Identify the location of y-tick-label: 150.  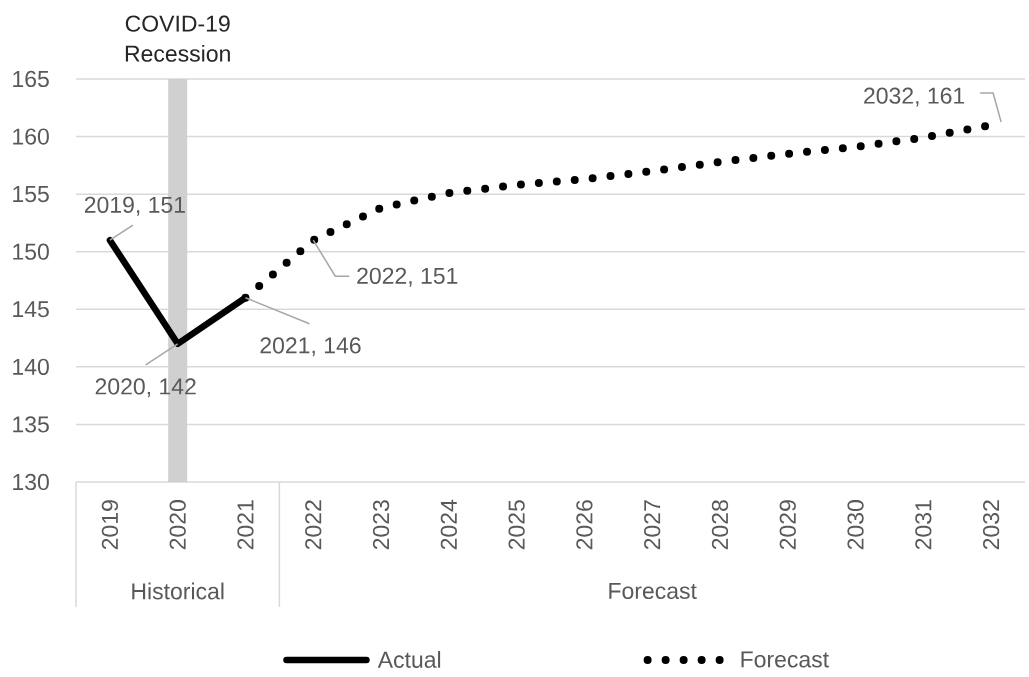
(31, 251).